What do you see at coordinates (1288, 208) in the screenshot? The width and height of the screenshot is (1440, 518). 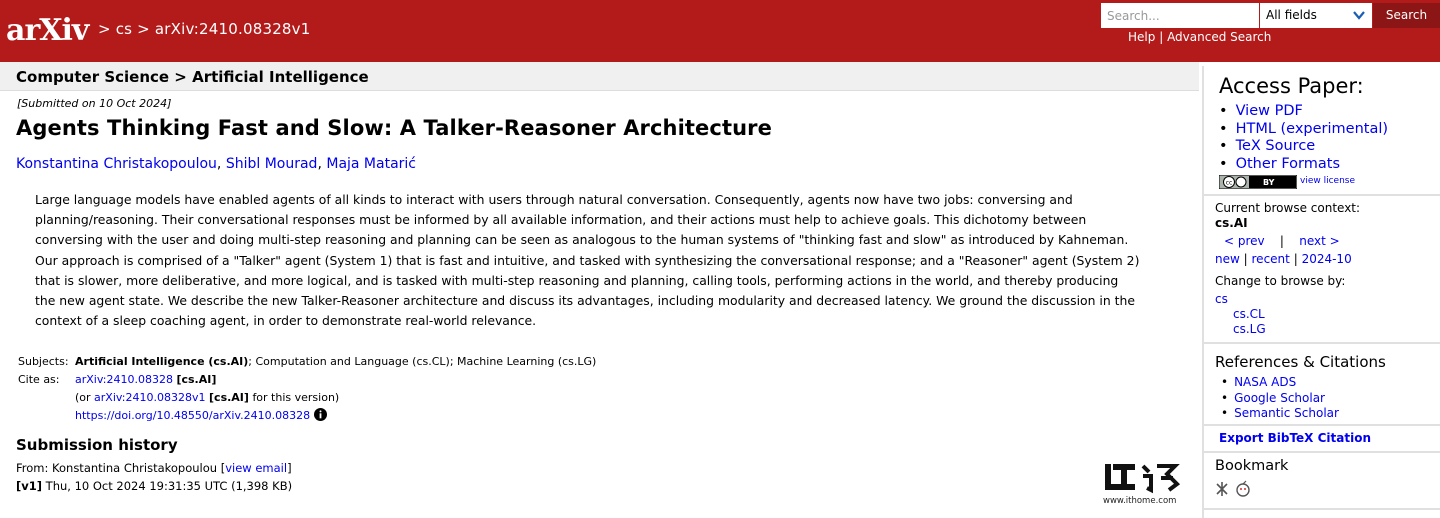 I see `browse-context-label: Current browse context:` at bounding box center [1288, 208].